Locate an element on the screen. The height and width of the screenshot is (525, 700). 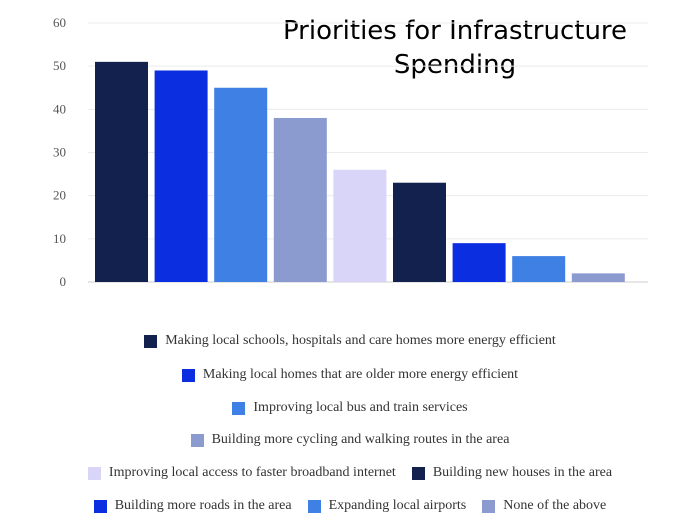
legend-item: Building more roads in the area is located at coordinates (192, 506).